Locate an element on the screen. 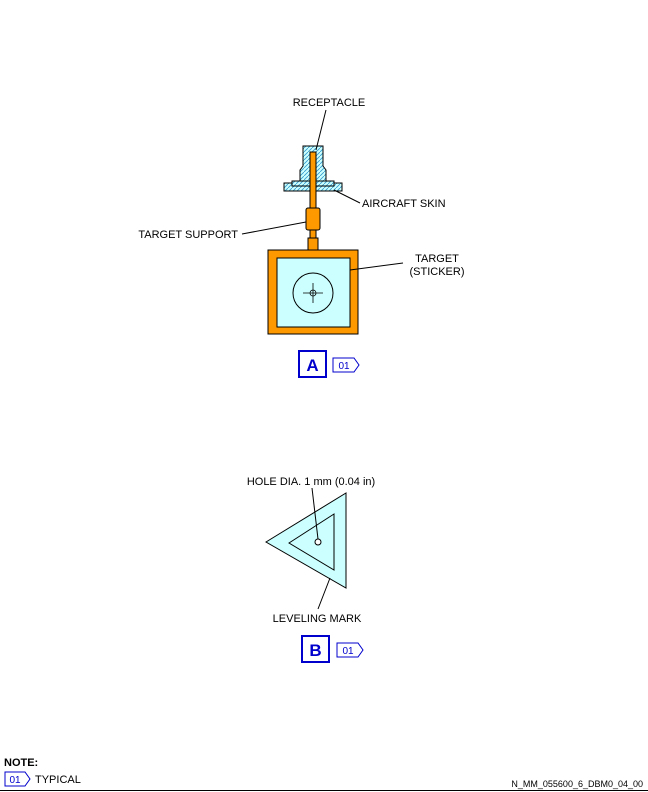  view-a-ref-tag is located at coordinates (346, 365).